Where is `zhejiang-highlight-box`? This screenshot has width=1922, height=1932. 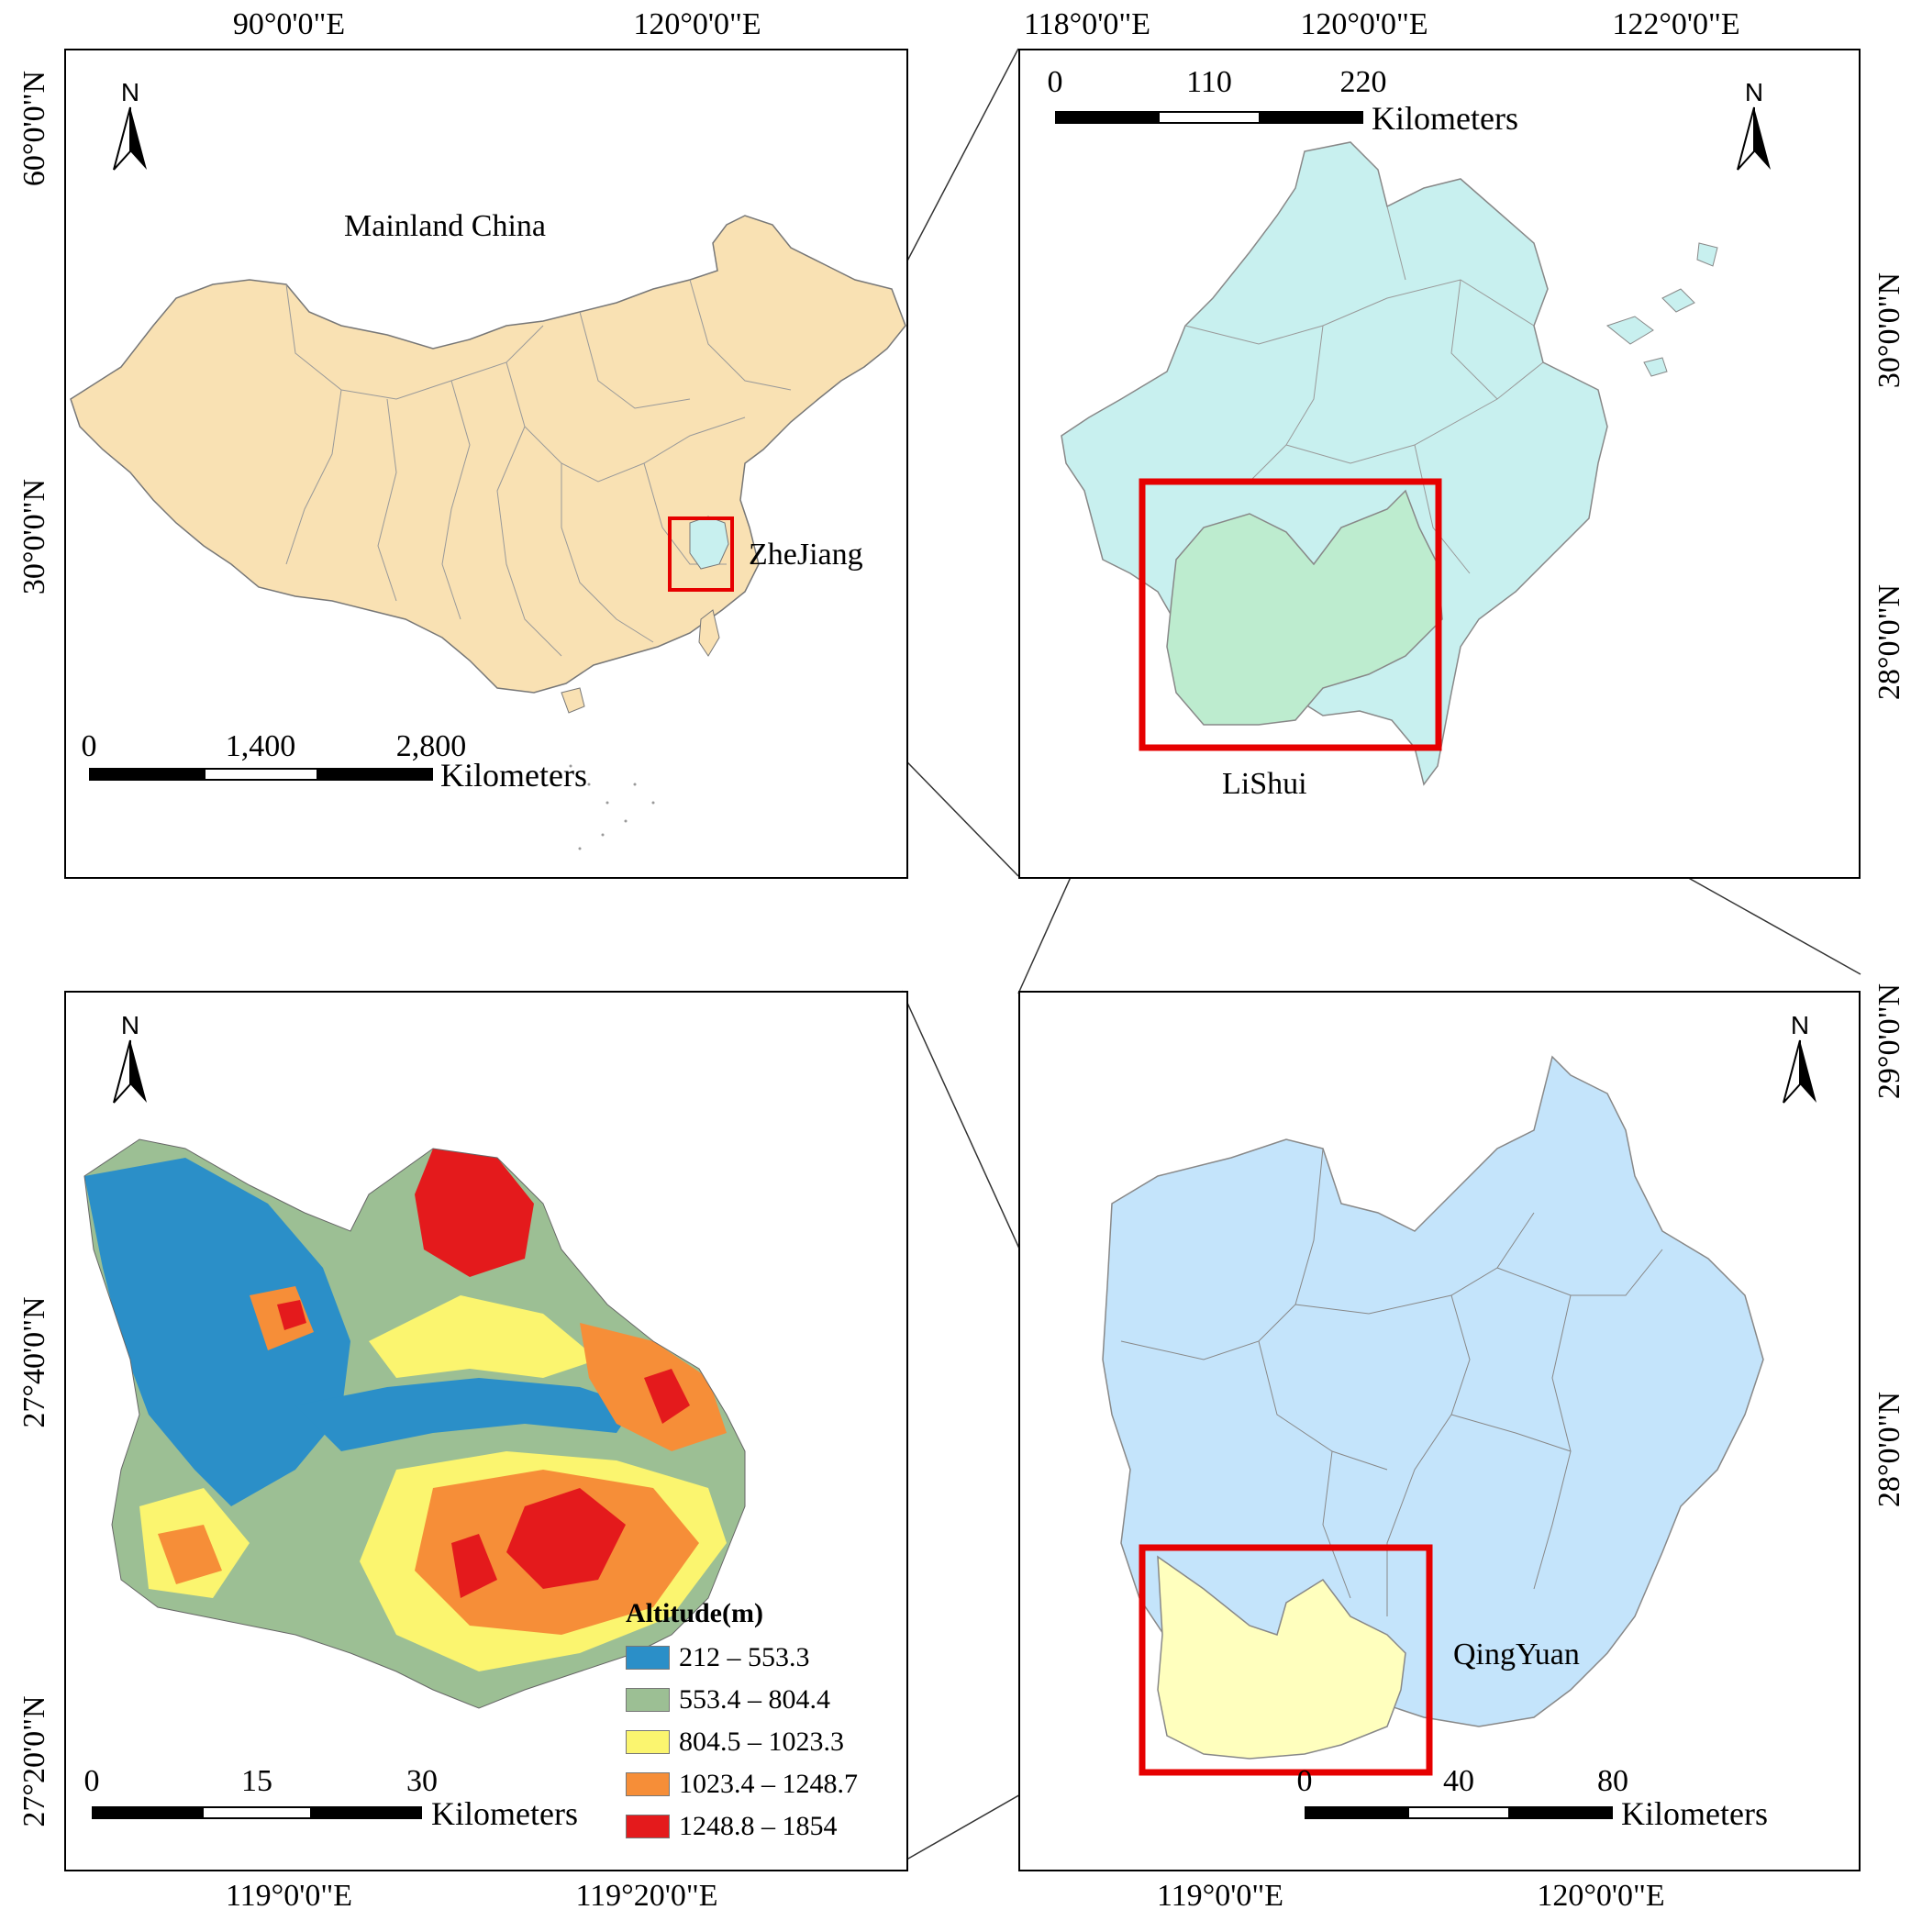
zhejiang-highlight-box is located at coordinates (701, 554).